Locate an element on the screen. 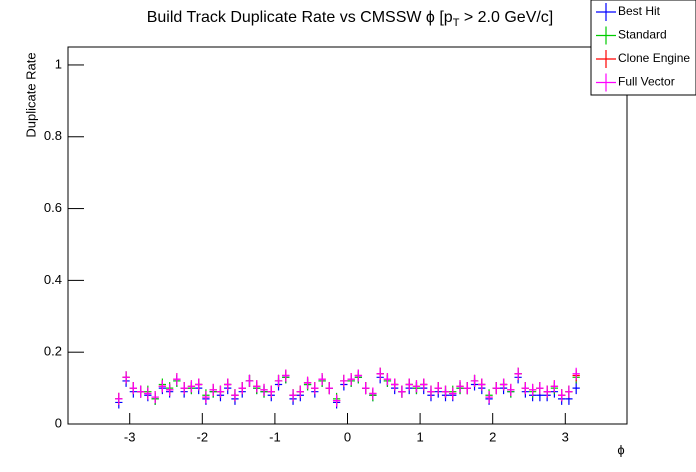 The height and width of the screenshot is (472, 696). y-axis-label: Duplicate Rate is located at coordinates (30, 94).